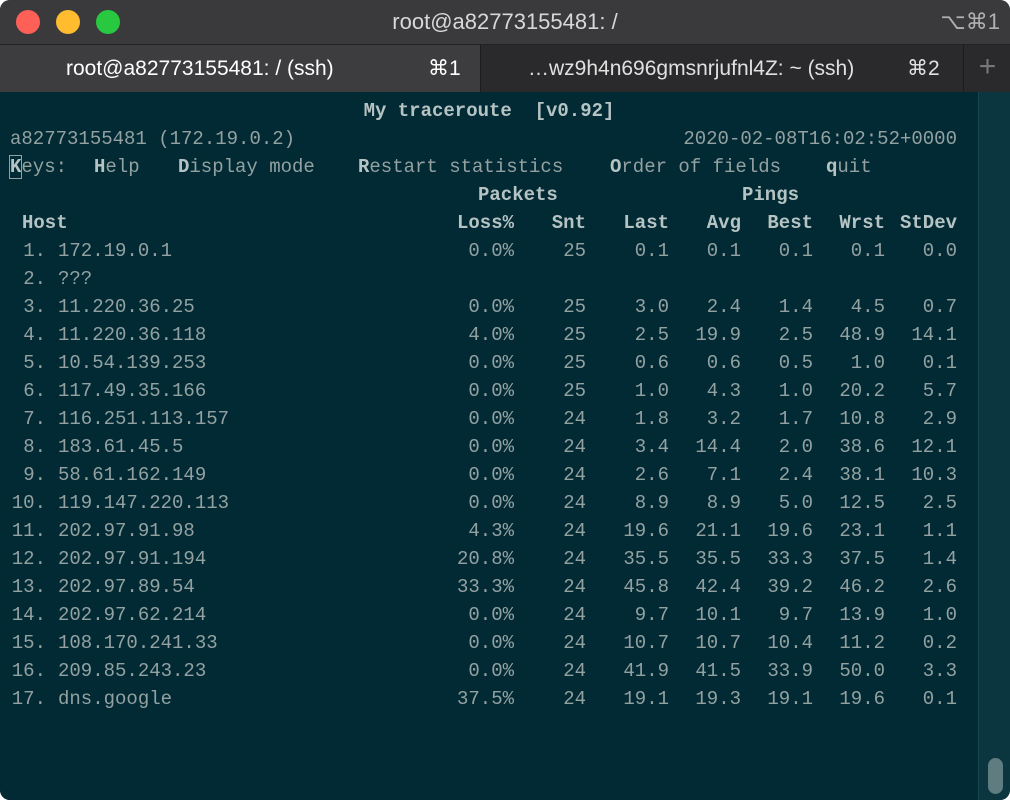  Describe the element at coordinates (832, 167) in the screenshot. I see `hotkey: q` at that location.